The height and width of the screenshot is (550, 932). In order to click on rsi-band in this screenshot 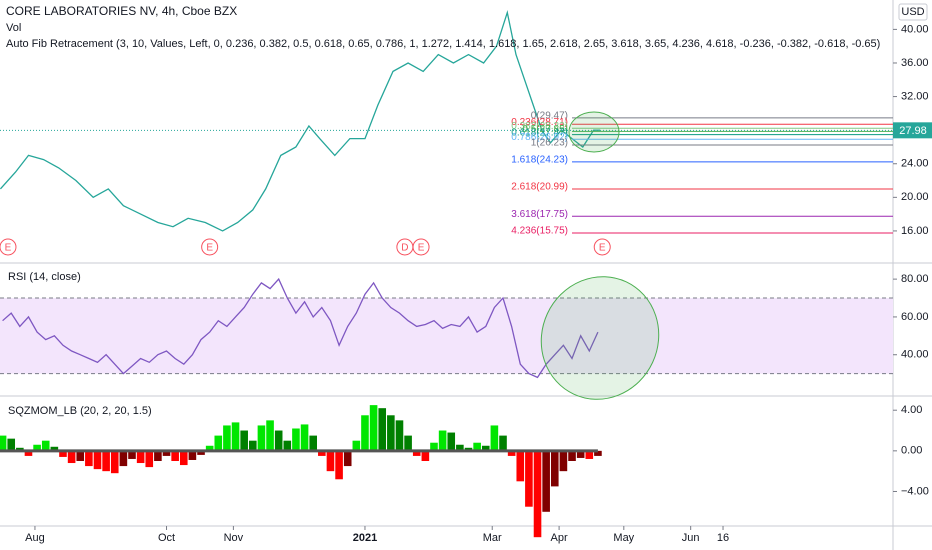, I will do `click(446, 336)`.